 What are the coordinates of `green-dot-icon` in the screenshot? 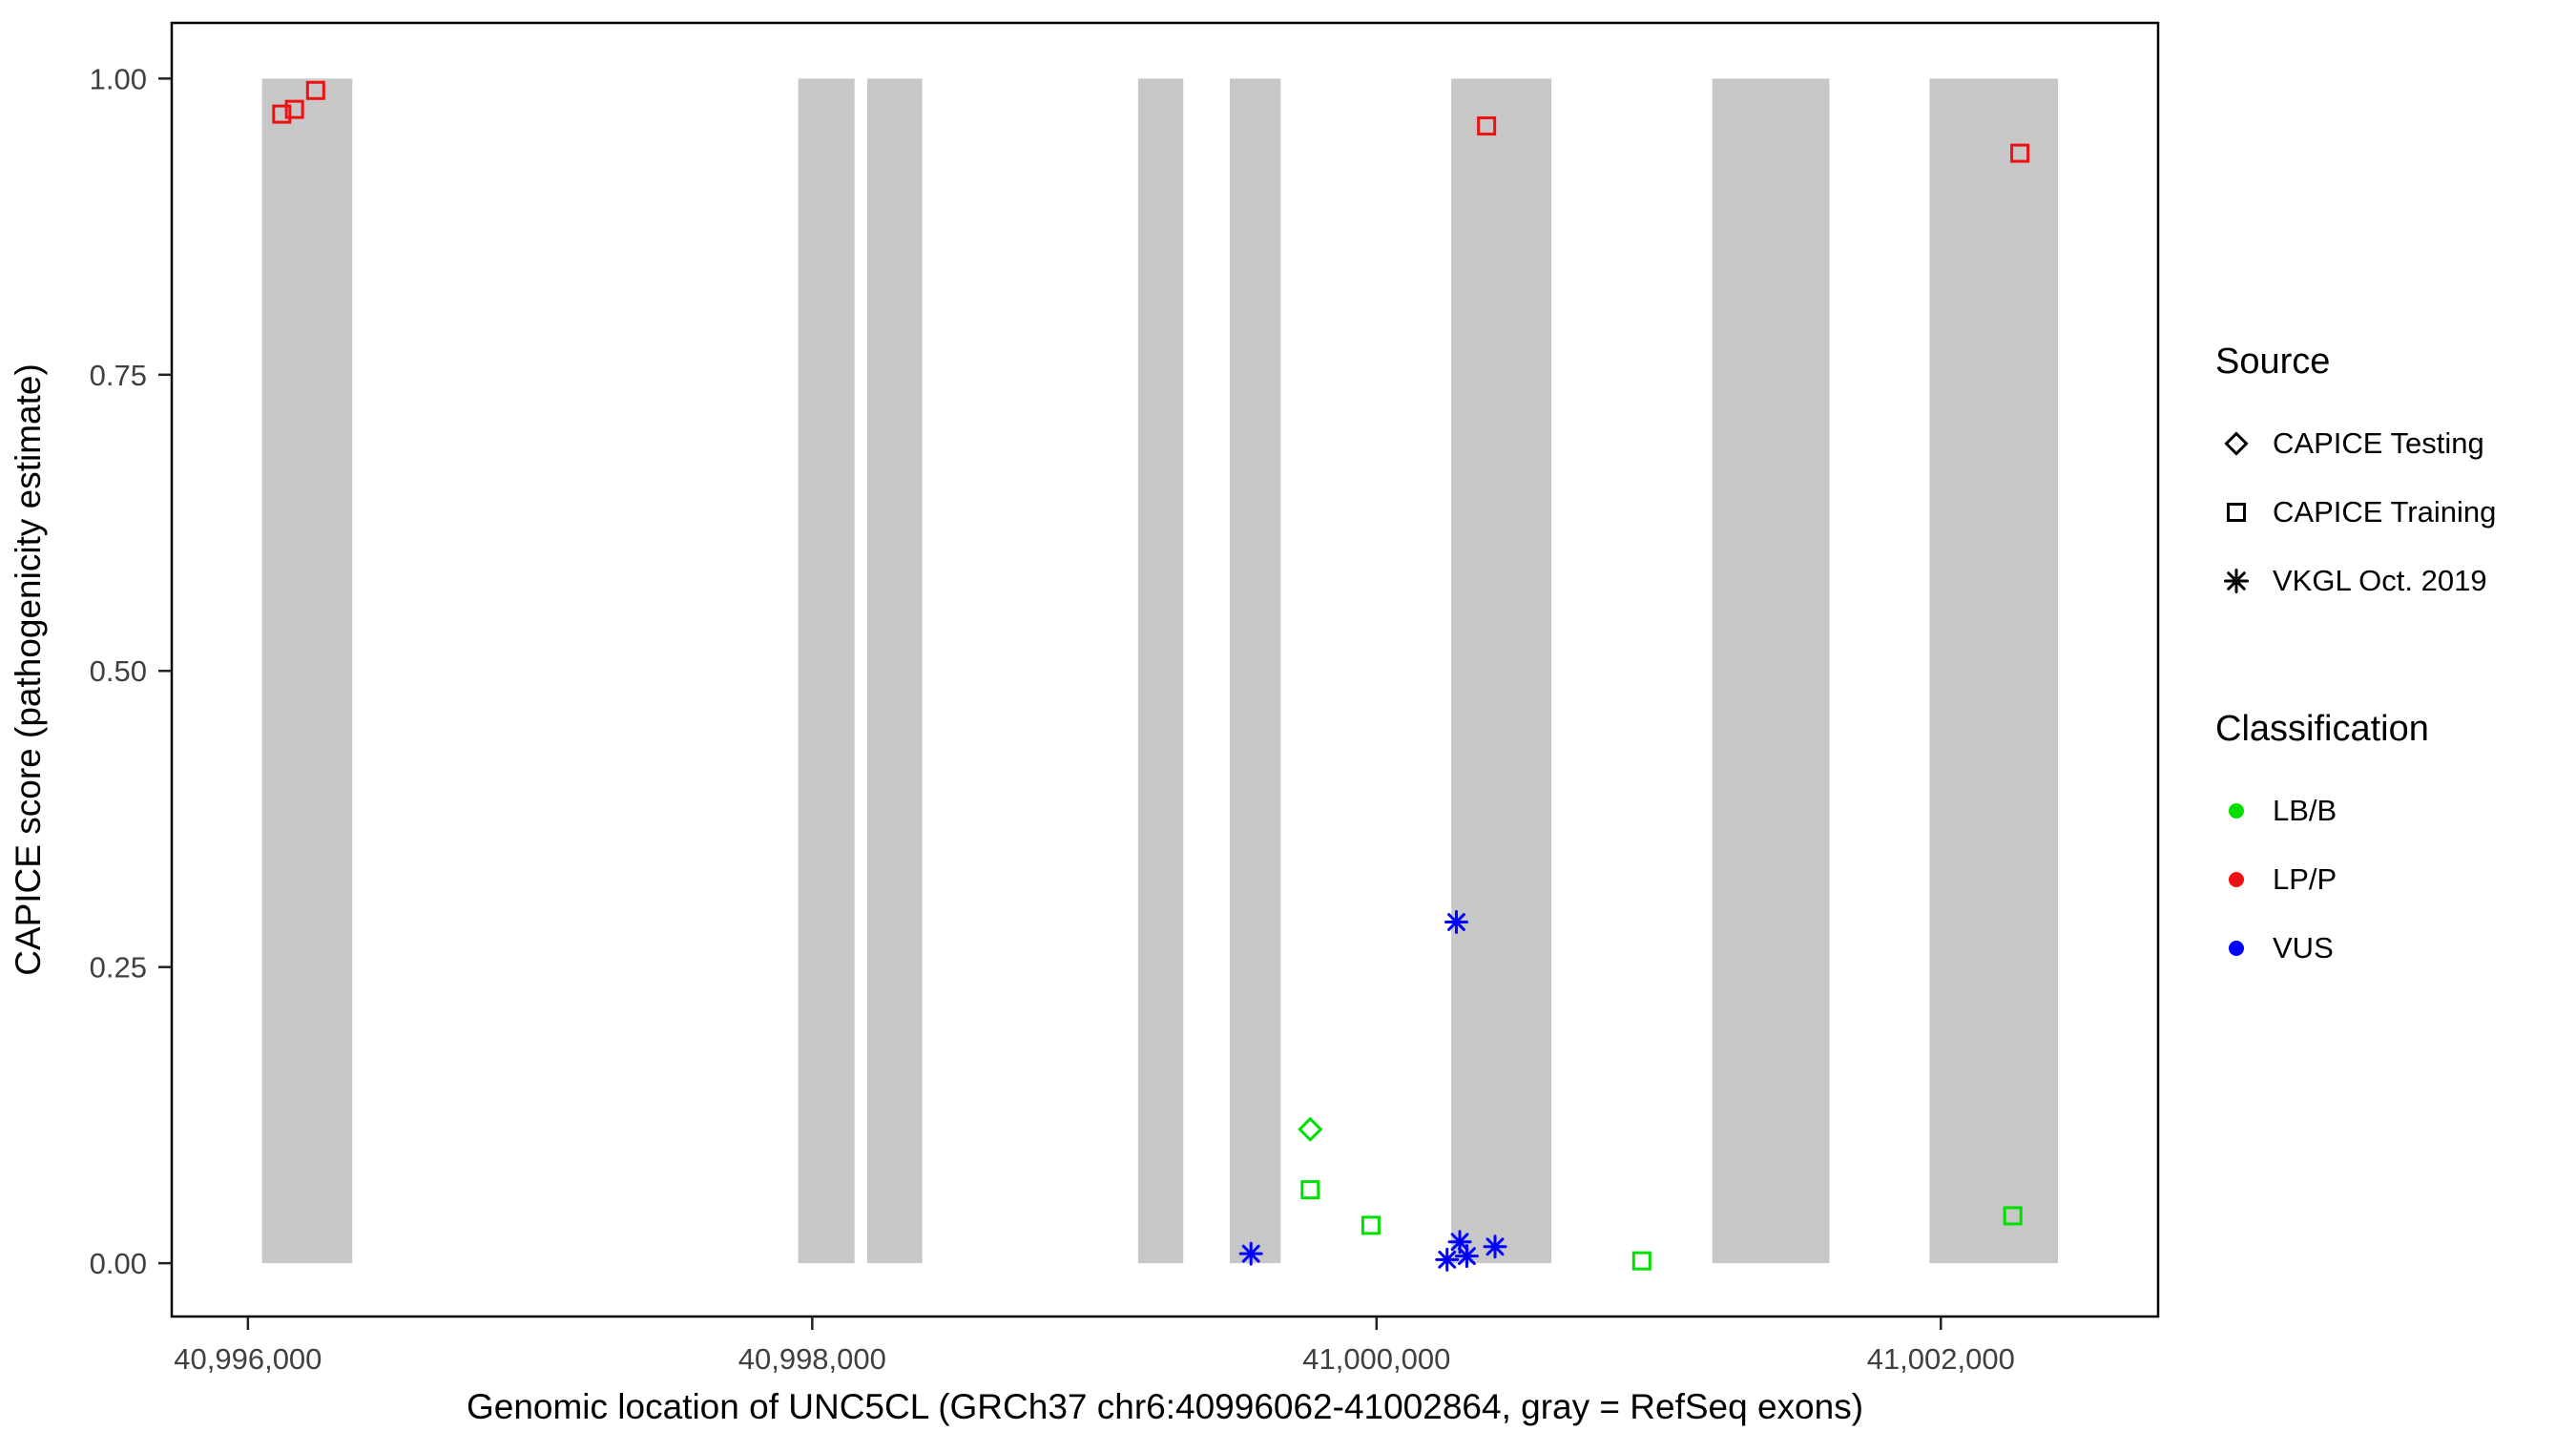 It's located at (2236, 811).